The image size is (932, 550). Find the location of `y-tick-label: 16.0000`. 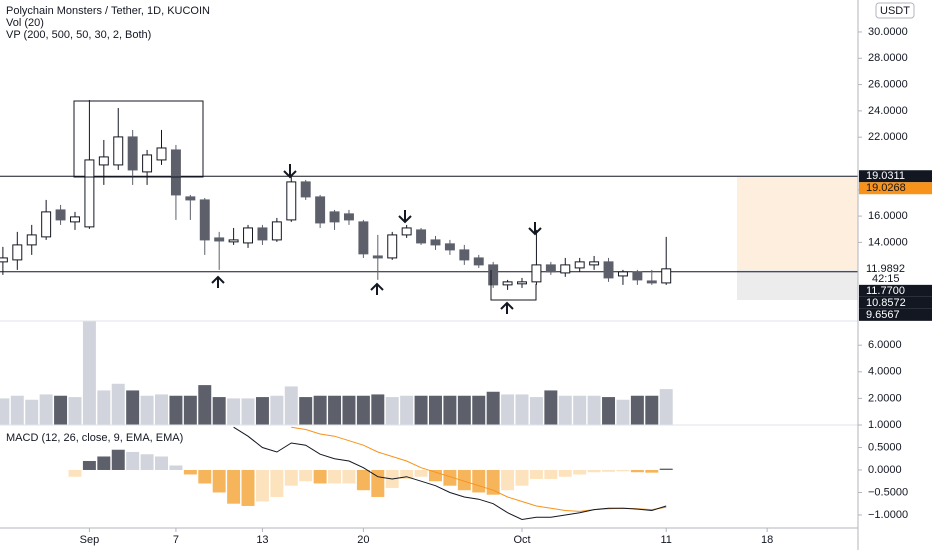

y-tick-label: 16.0000 is located at coordinates (888, 216).